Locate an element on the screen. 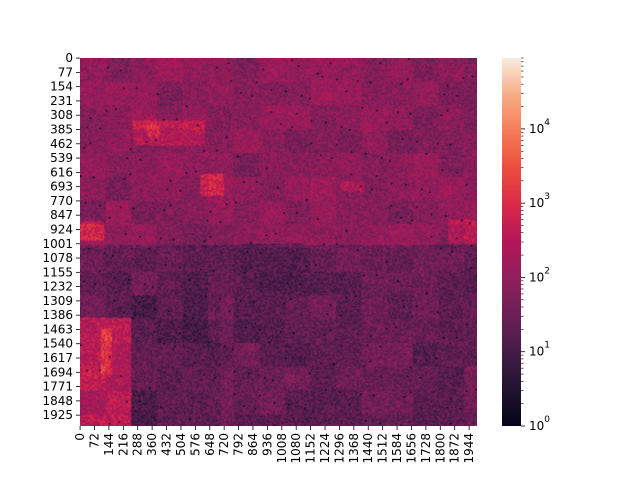  x-tick-label: 1368 is located at coordinates (354, 448).